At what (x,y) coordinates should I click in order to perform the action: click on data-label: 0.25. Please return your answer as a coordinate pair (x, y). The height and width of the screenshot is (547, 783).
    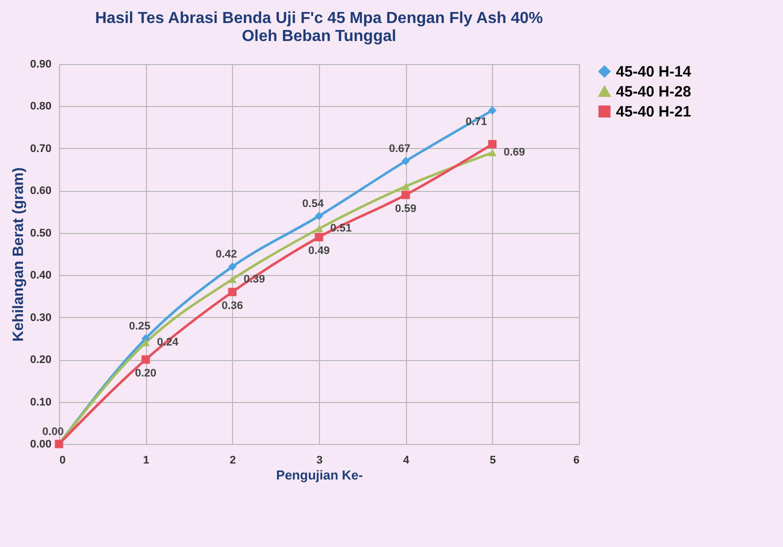
    Looking at the image, I should click on (139, 326).